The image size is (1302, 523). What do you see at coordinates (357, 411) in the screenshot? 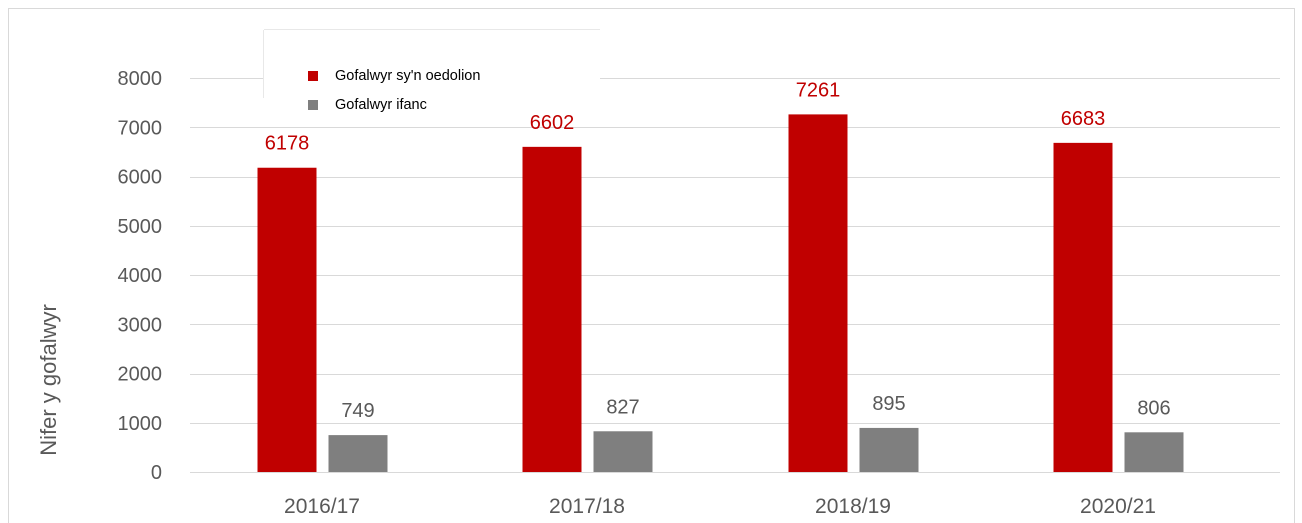
I see `data-label-young-carers-0: 749` at bounding box center [357, 411].